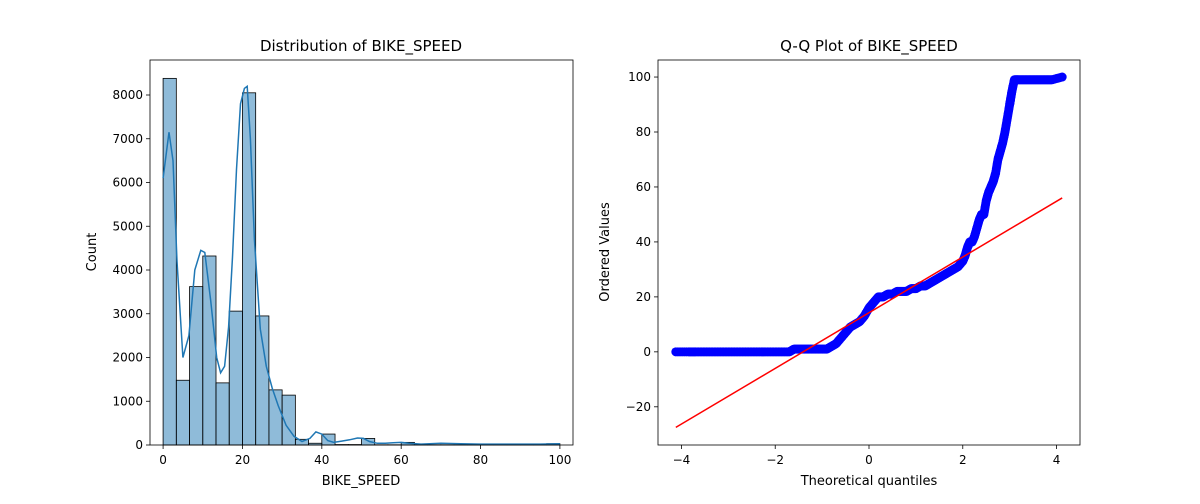 This screenshot has width=1200, height=504. What do you see at coordinates (682, 460) in the screenshot?
I see `x-tick-label: −4` at bounding box center [682, 460].